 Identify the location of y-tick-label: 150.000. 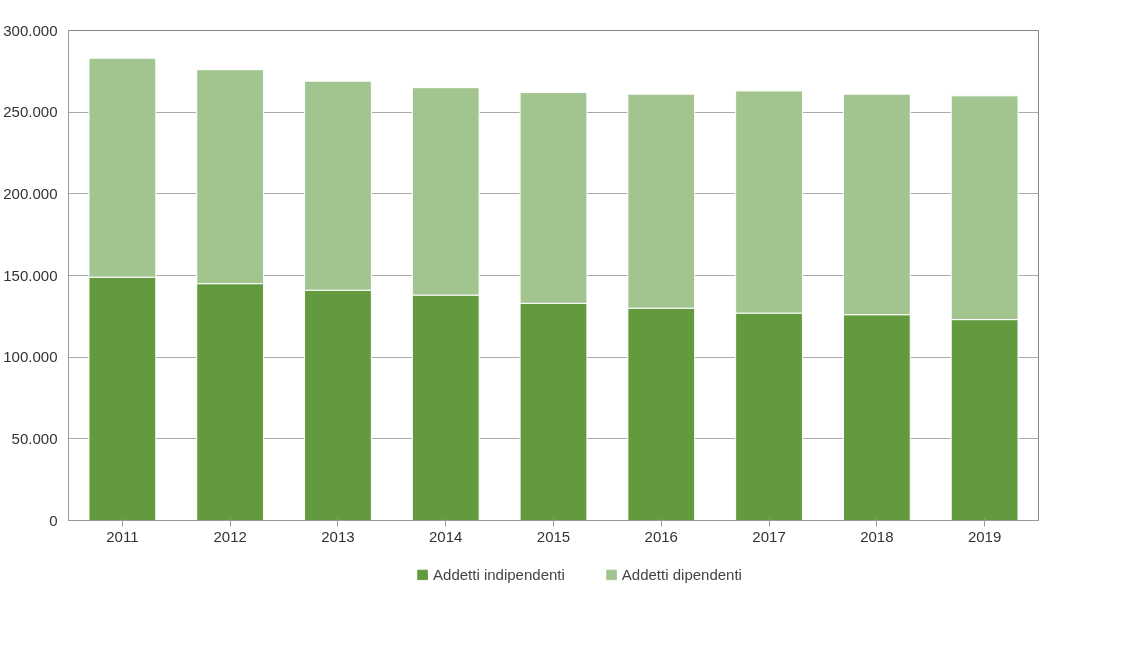
(30, 275).